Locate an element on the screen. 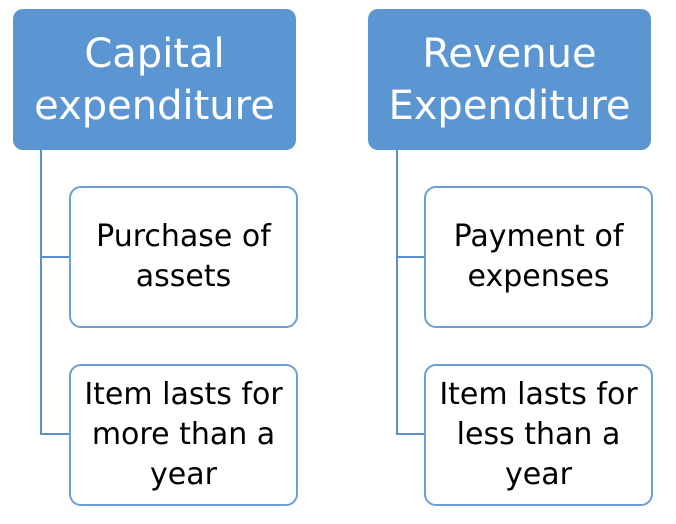 The width and height of the screenshot is (676, 524). revenue-item-lasts-less-than-year: Item lasts for less than a year is located at coordinates (538, 435).